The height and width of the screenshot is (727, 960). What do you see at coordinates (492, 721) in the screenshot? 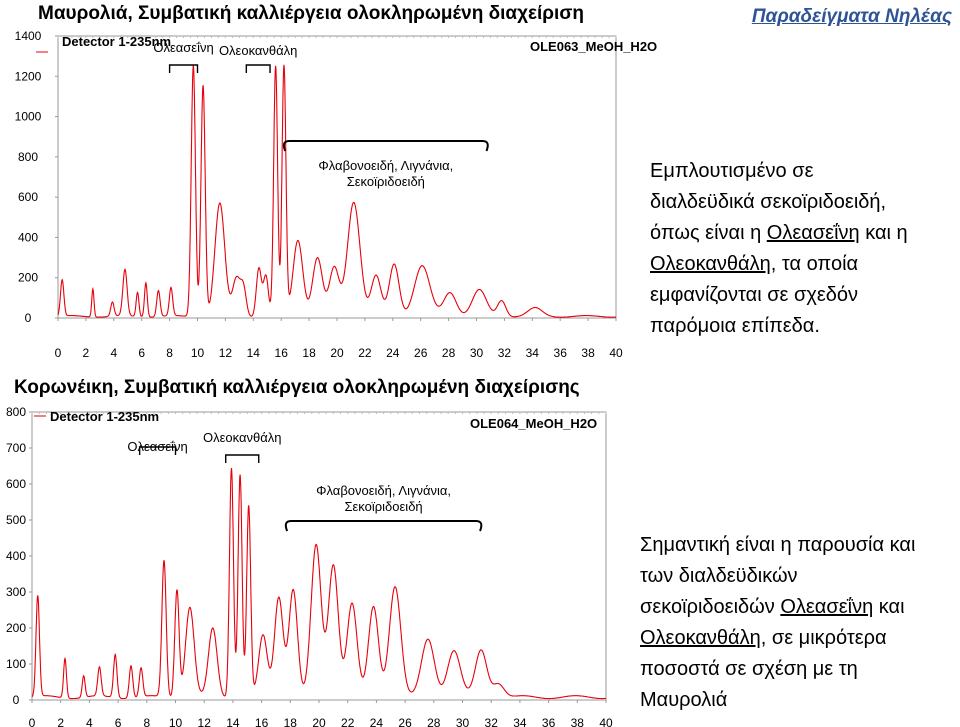
I see `x-tick-label: 32` at bounding box center [492, 721].